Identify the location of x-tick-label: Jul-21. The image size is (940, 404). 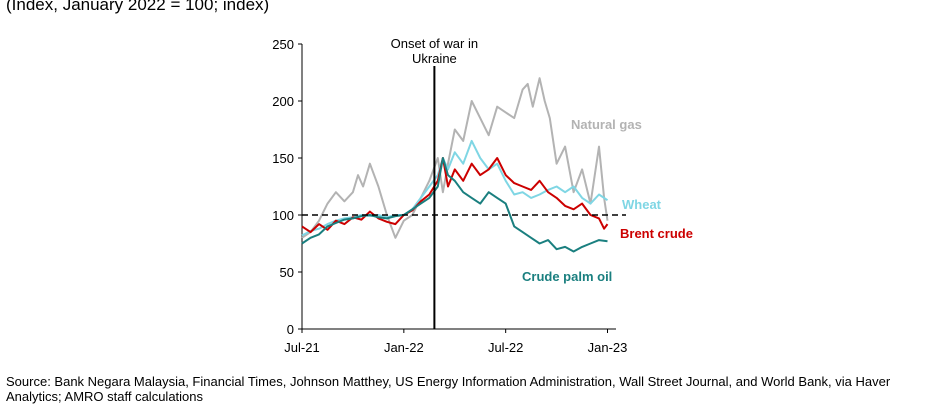
(301, 347).